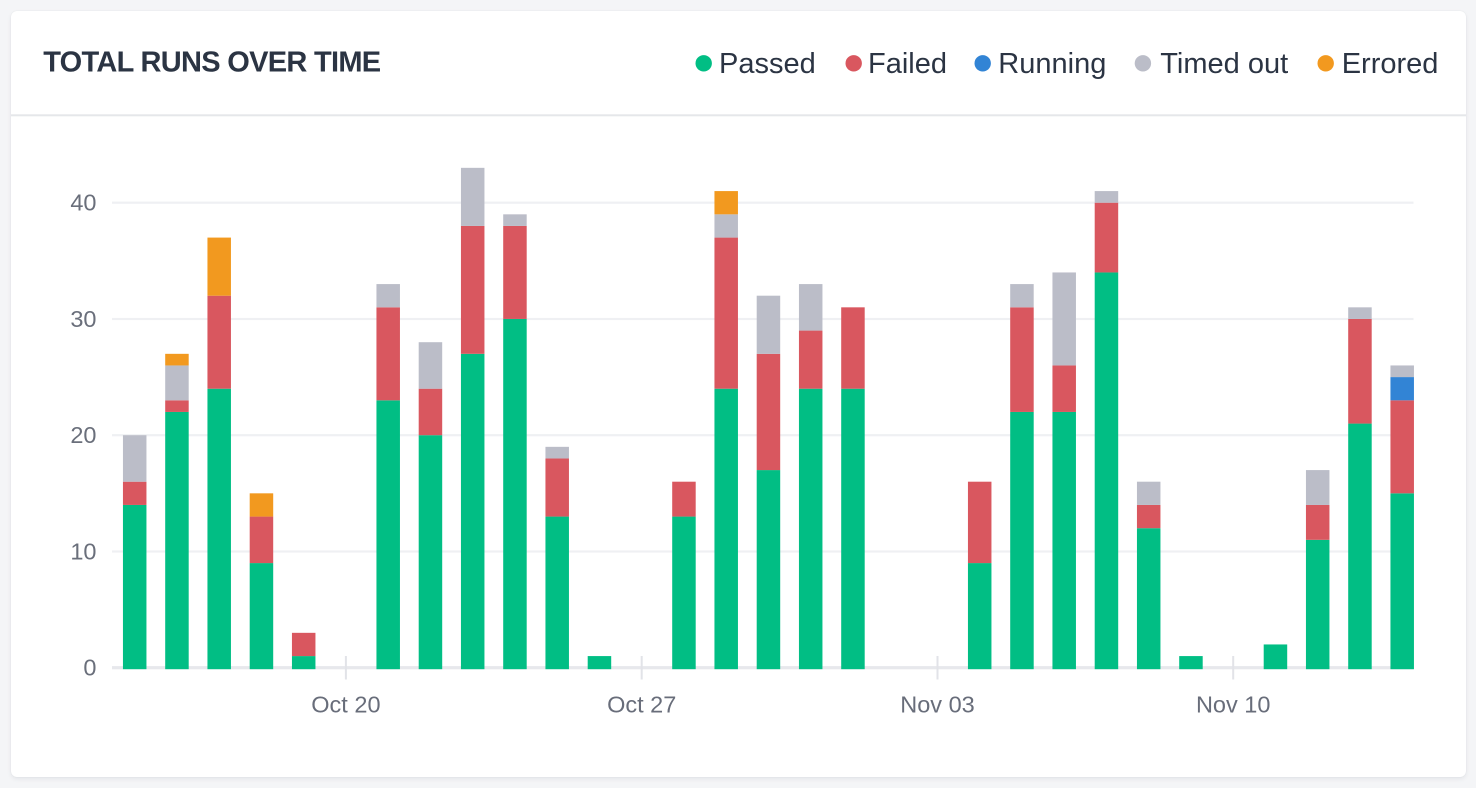 Image resolution: width=1476 pixels, height=788 pixels. What do you see at coordinates (1052, 64) in the screenshot?
I see `svg-text: Running` at bounding box center [1052, 64].